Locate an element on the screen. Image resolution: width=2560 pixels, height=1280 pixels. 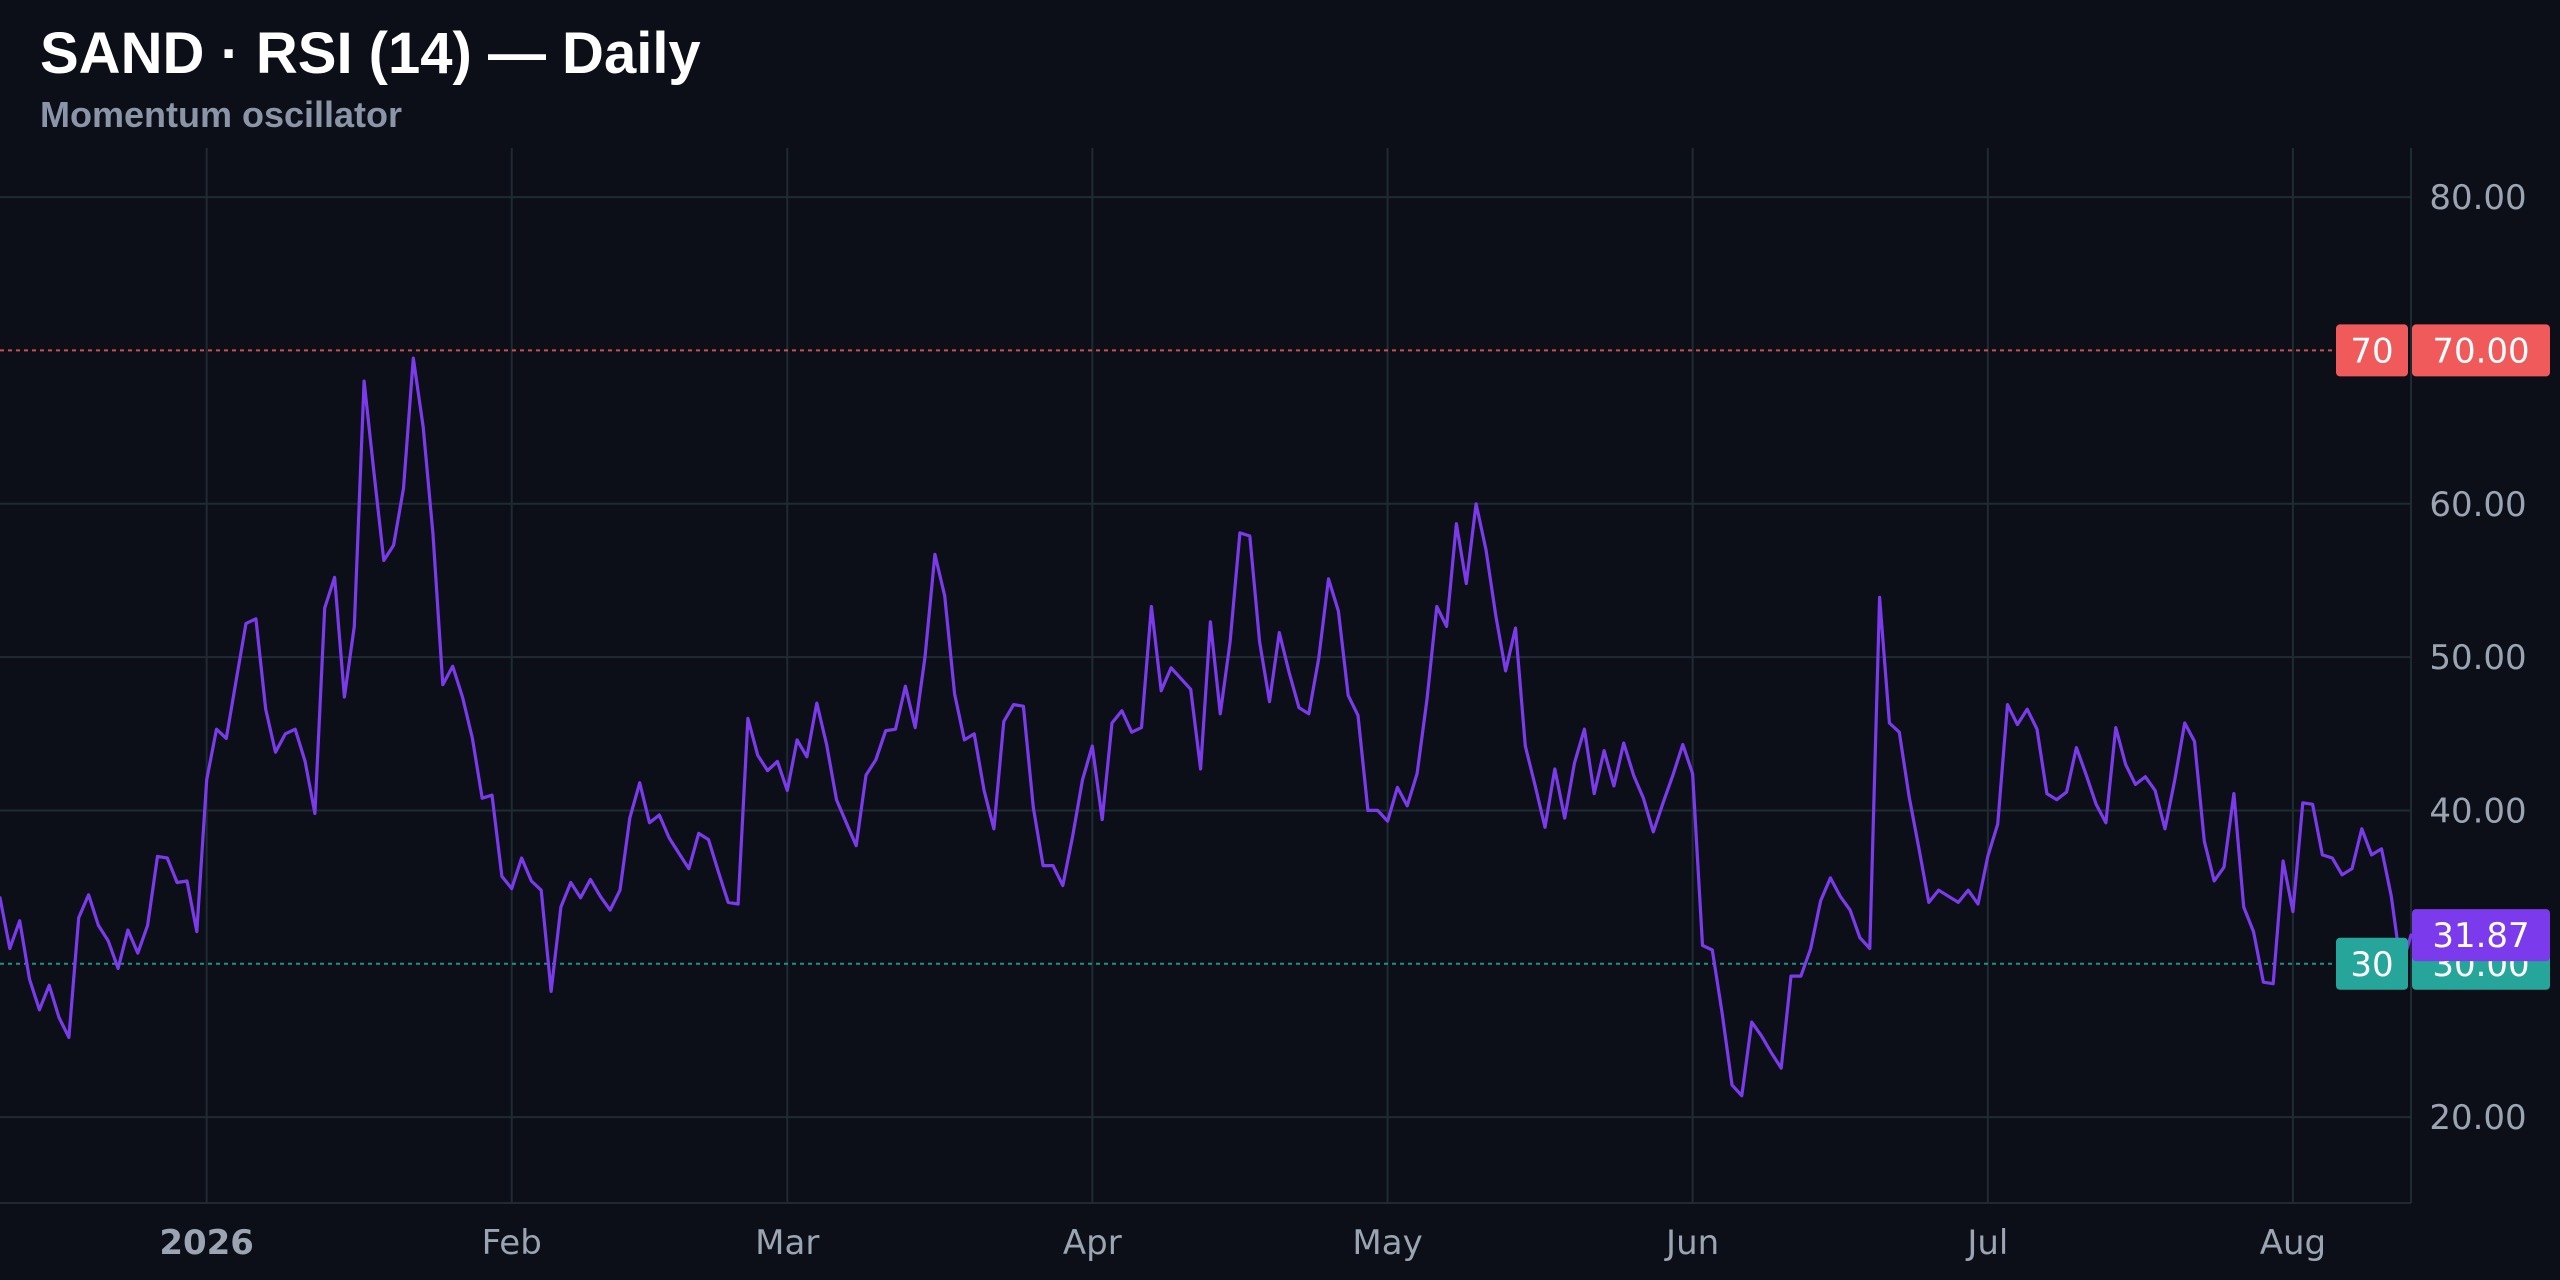
level-badge-label: 70 is located at coordinates (2371, 351).